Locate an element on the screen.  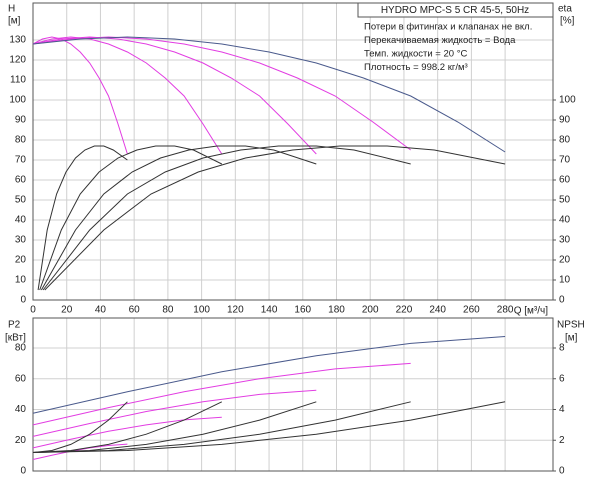
y-tick-label: 100 is located at coordinates (17, 100).